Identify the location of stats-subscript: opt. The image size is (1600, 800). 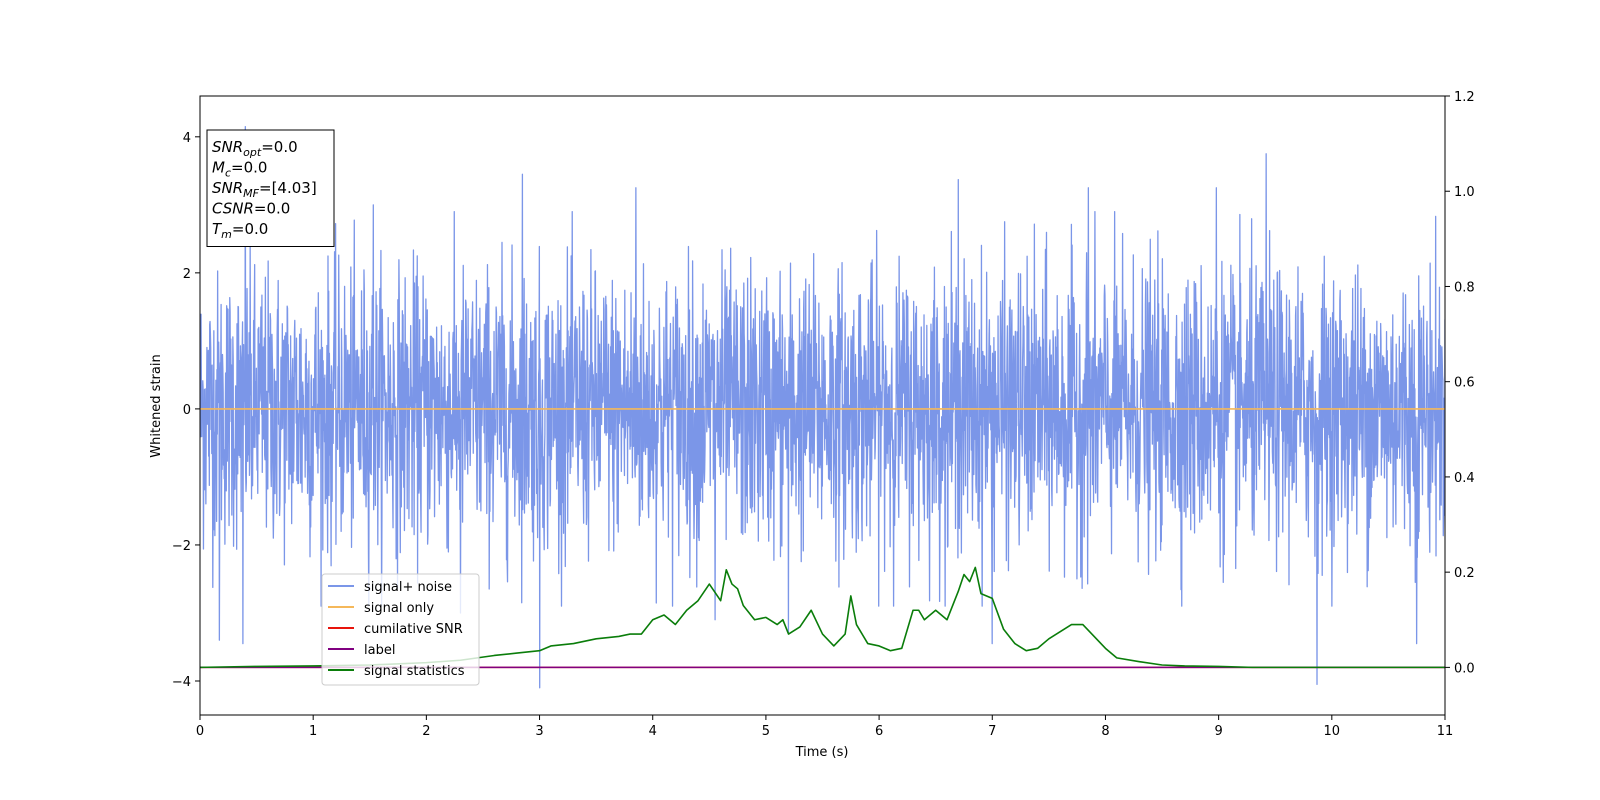
(252, 152).